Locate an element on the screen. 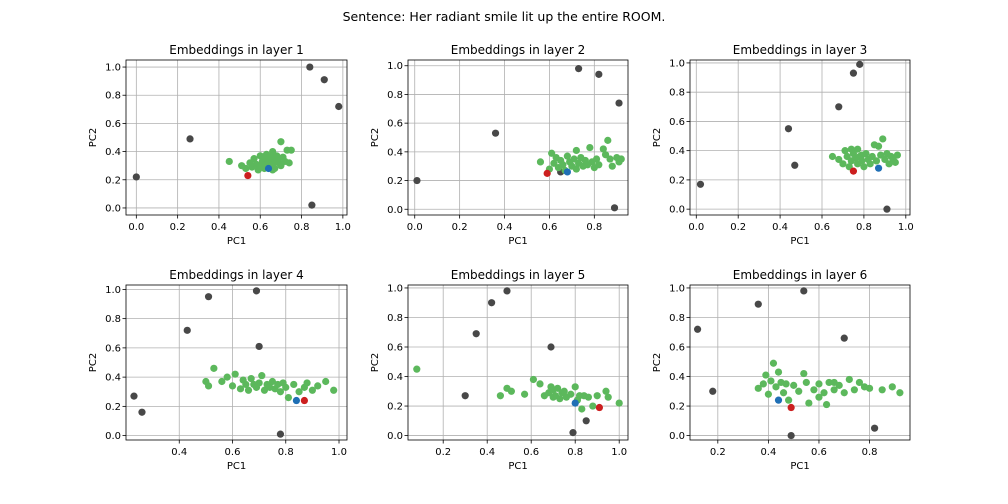  x-tick-label: 1.0 is located at coordinates (339, 452).